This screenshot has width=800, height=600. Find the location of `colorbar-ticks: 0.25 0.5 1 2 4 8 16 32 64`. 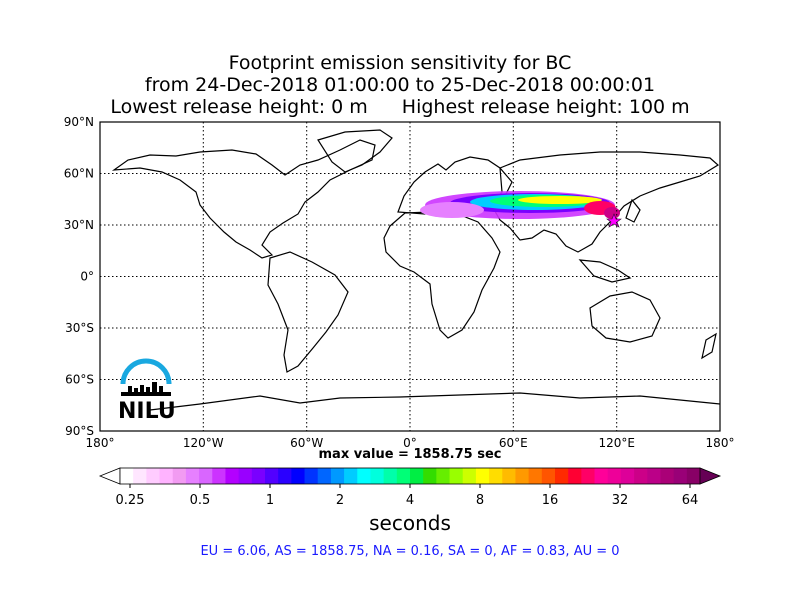

colorbar-ticks: 0.25 0.5 1 2 4 8 16 32 64 is located at coordinates (407, 496).